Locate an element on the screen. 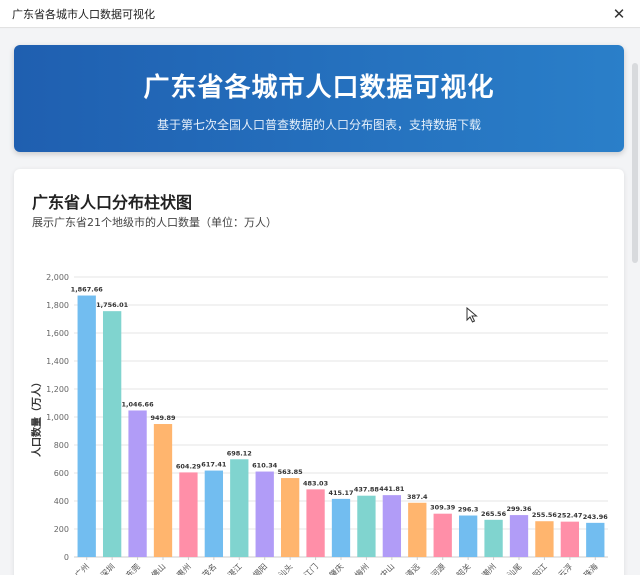  data-label: 698.12 is located at coordinates (239, 453).